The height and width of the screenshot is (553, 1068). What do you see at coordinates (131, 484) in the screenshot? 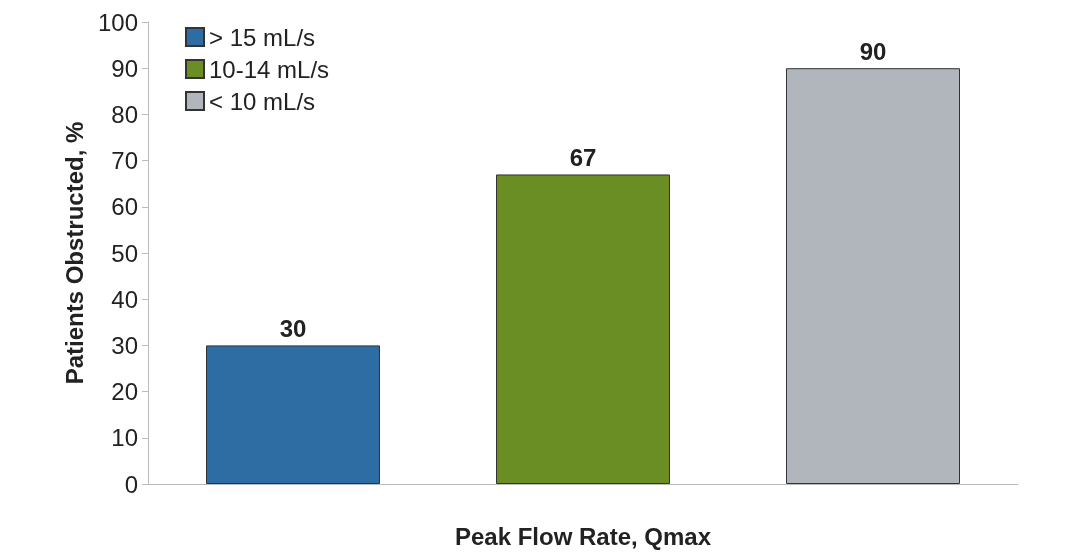
I see `y-tick-label: 0` at bounding box center [131, 484].